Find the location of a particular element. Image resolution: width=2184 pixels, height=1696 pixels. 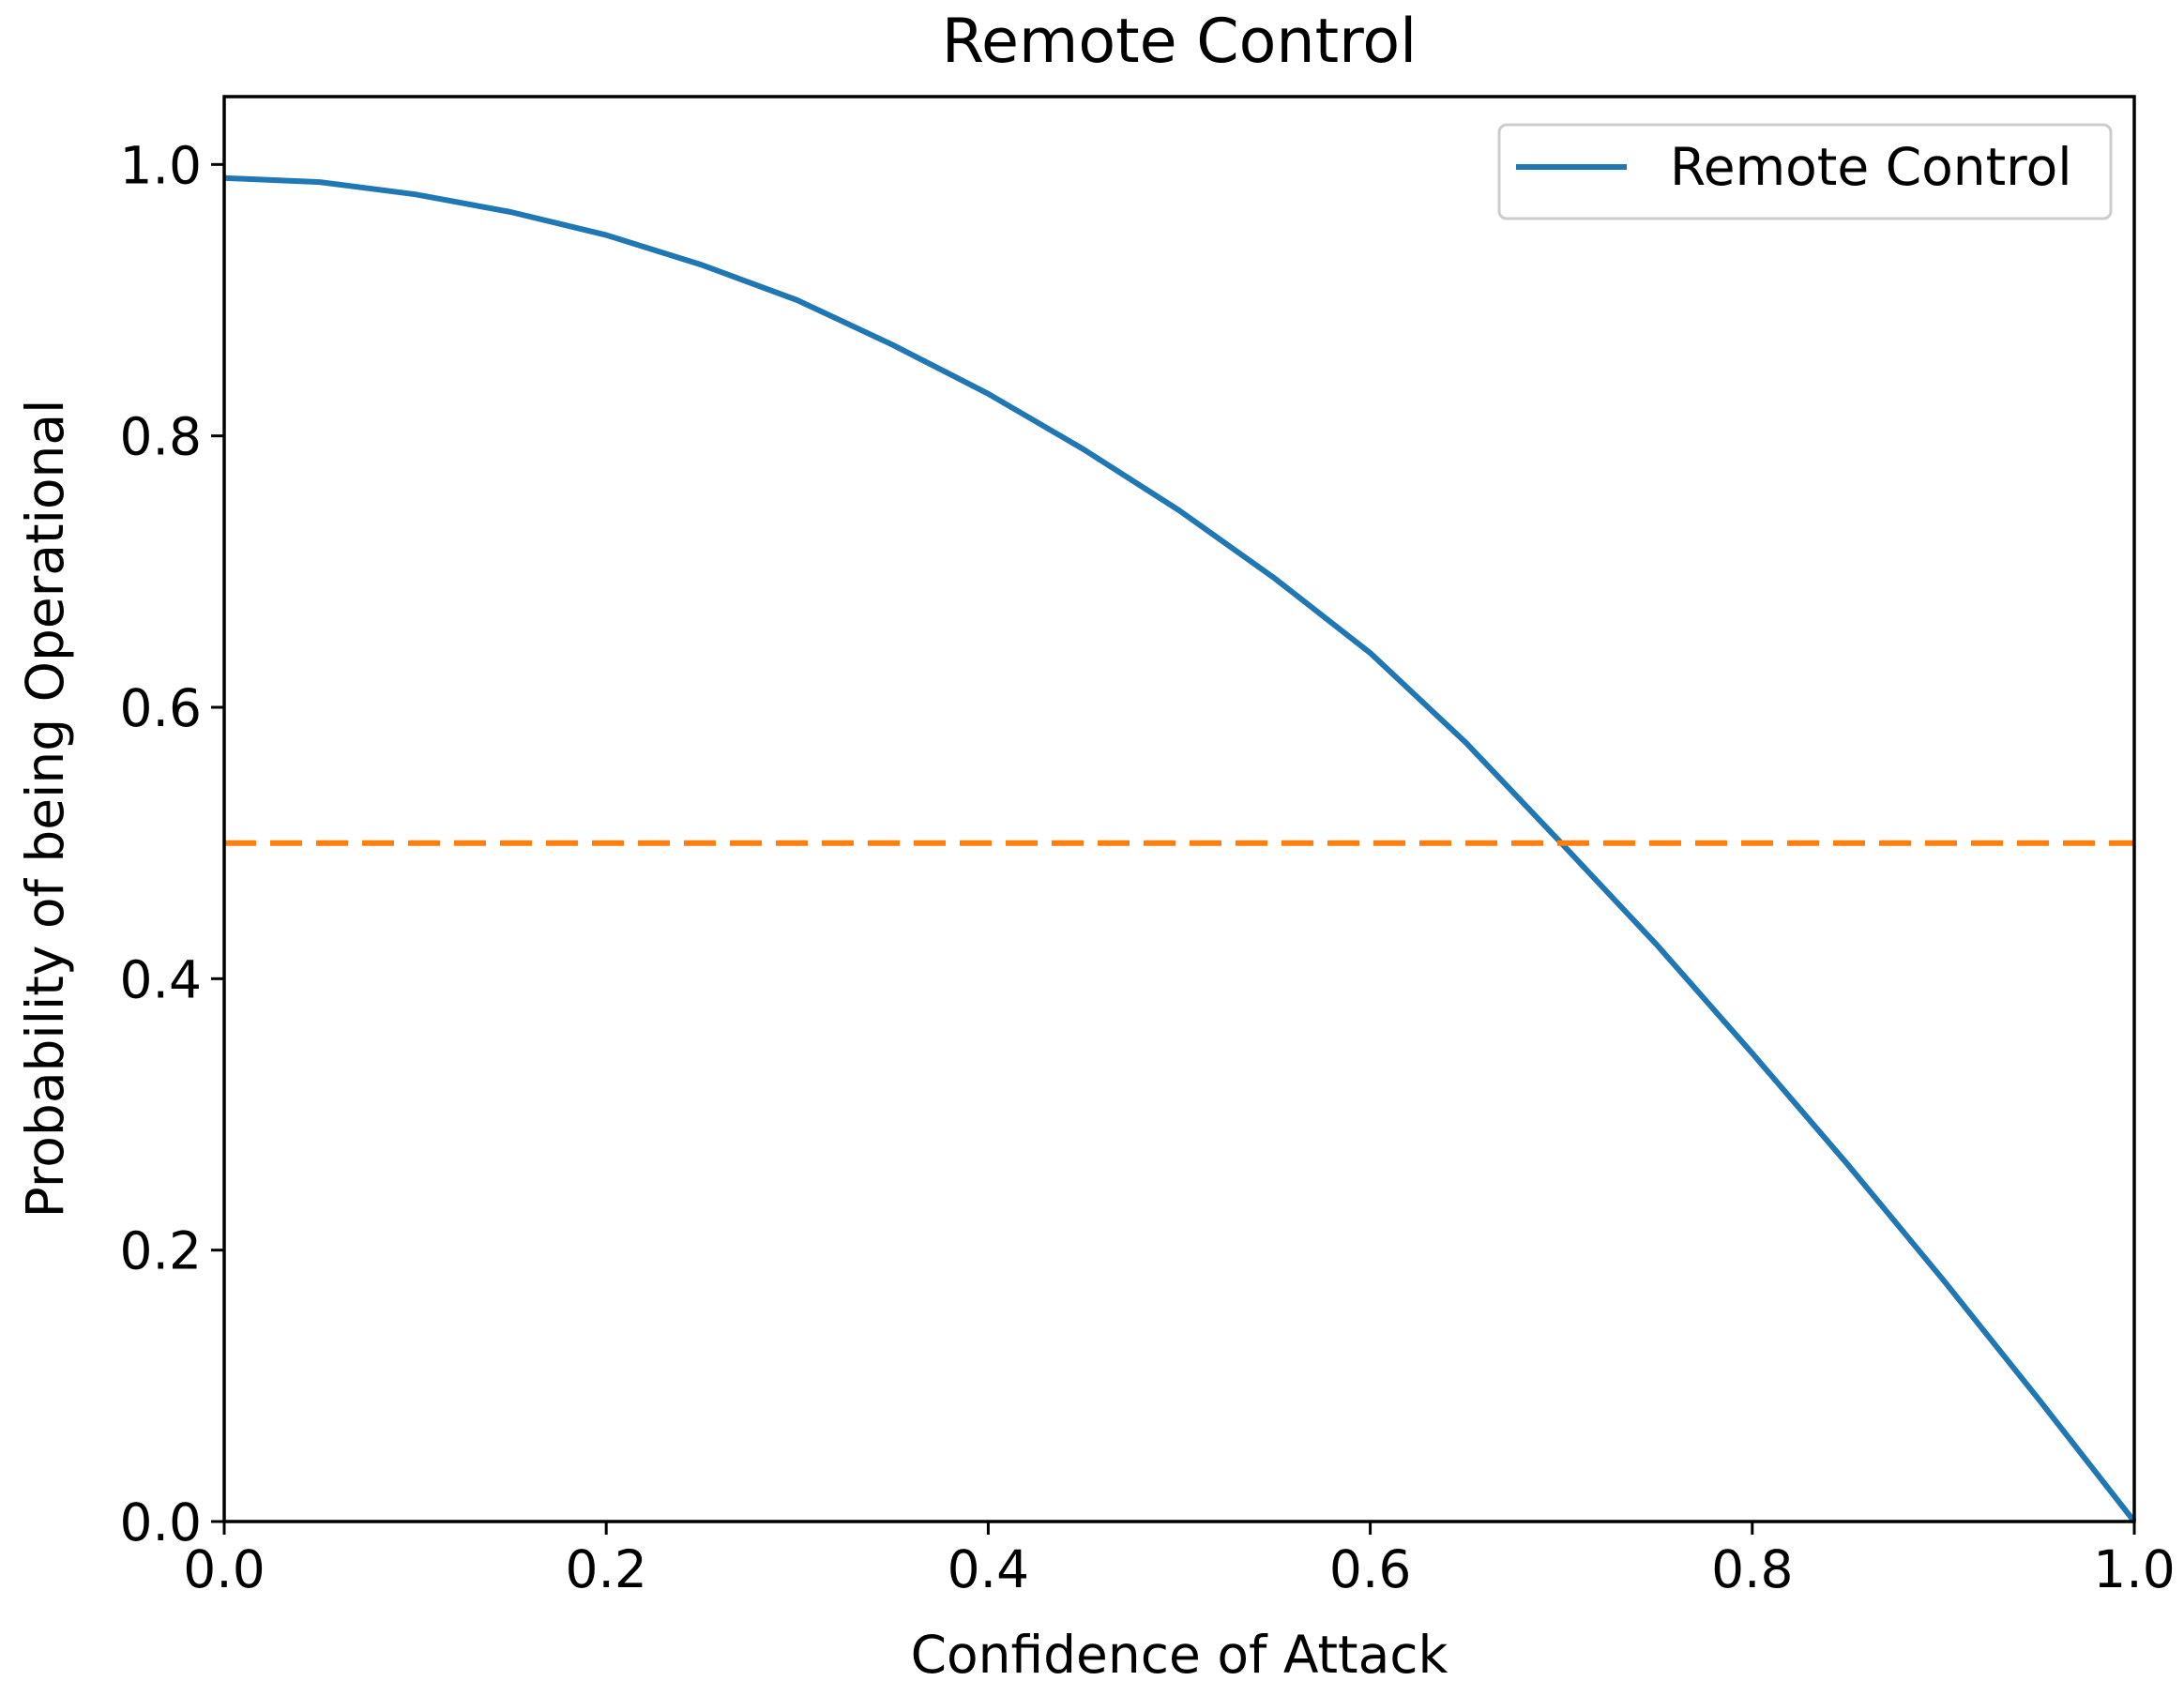

x-tick-label: 0.0 is located at coordinates (224, 1569).